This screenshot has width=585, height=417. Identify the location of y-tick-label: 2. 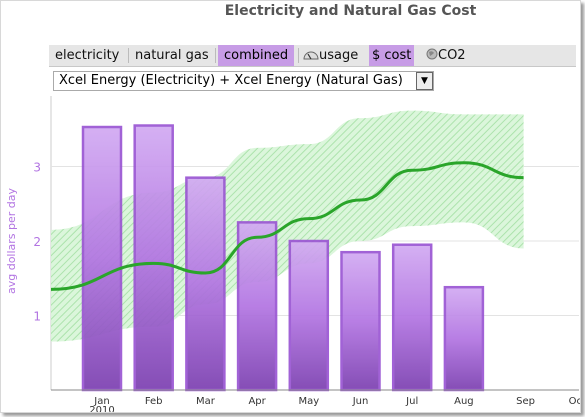
(37, 242).